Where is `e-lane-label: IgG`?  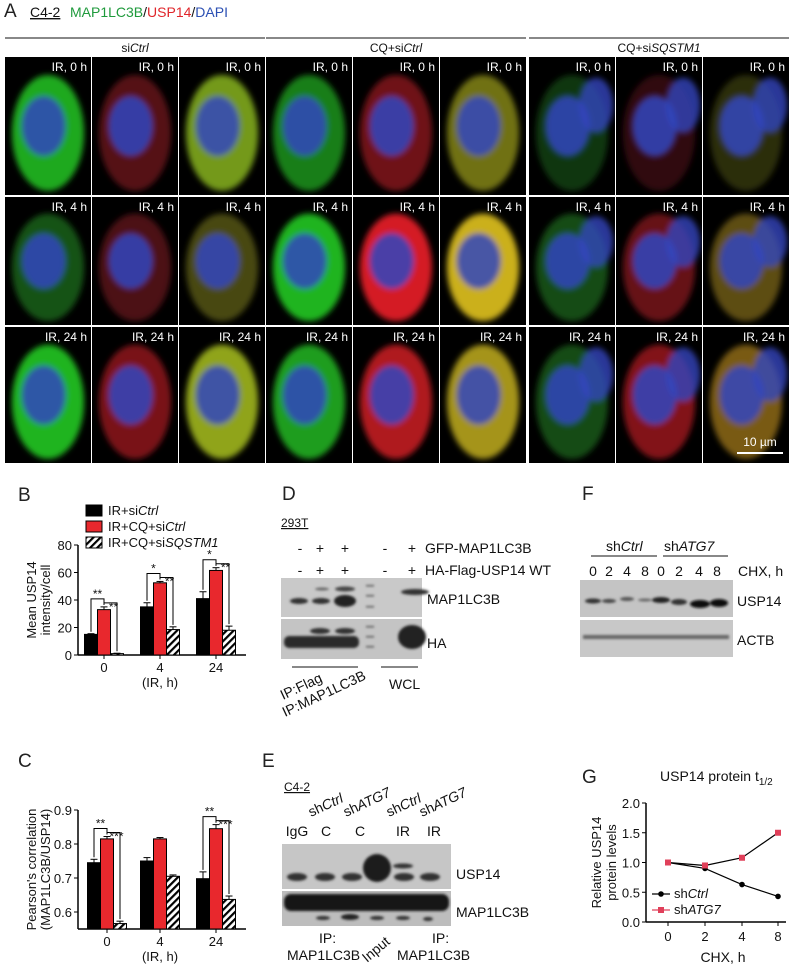 e-lane-label: IgG is located at coordinates (297, 831).